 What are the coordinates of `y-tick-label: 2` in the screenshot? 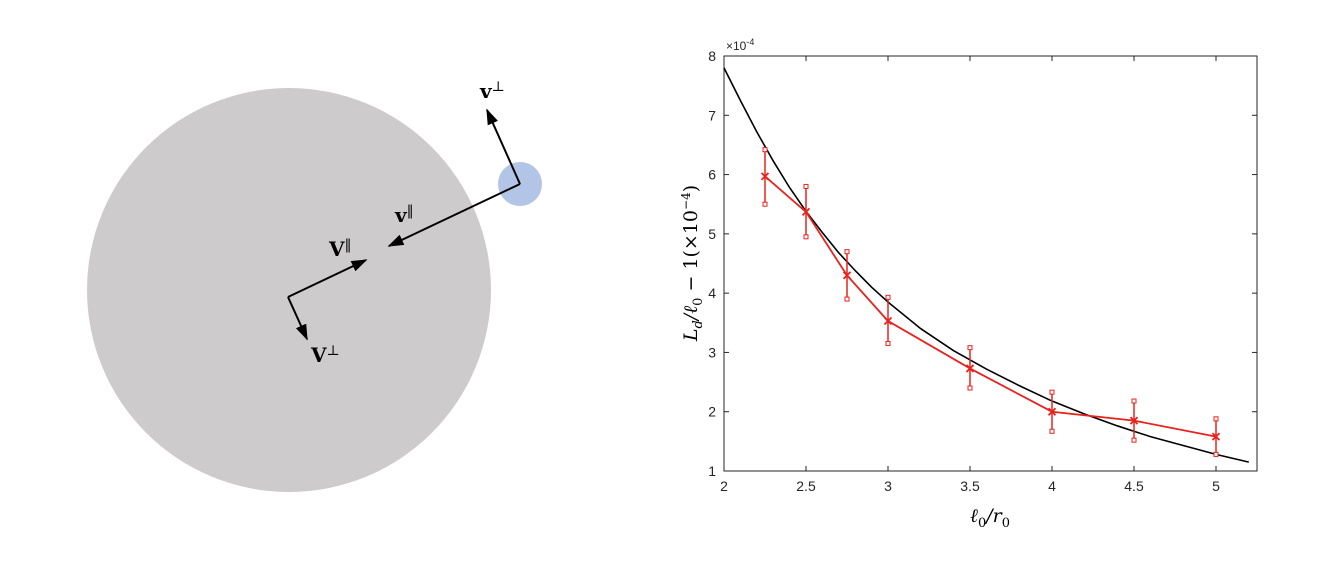 It's located at (712, 412).